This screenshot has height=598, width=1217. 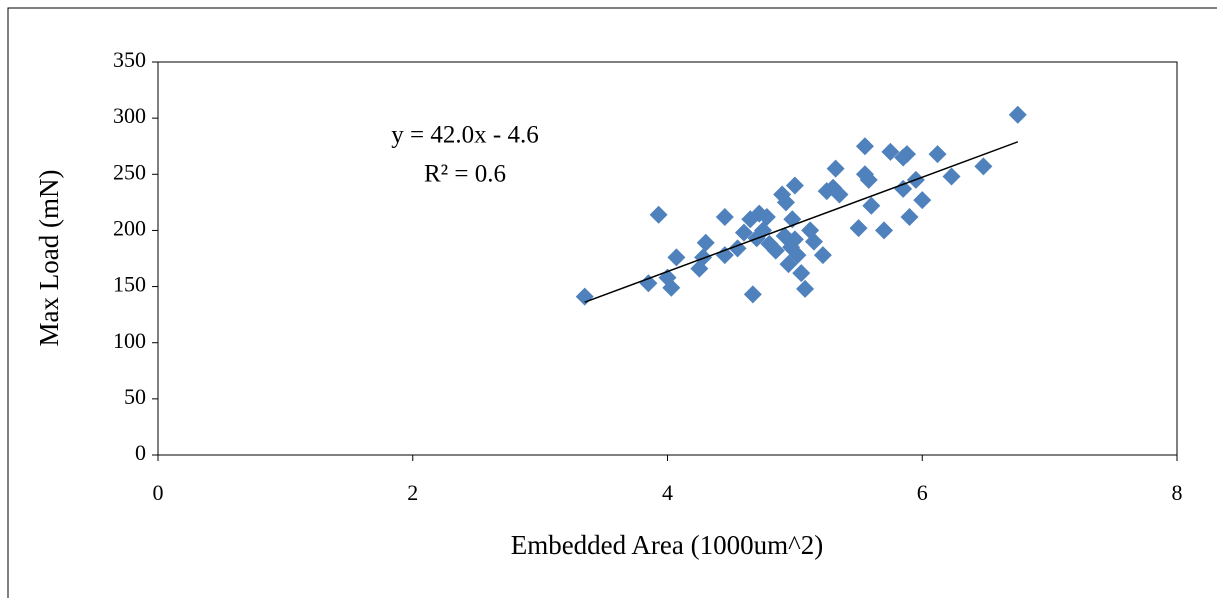 What do you see at coordinates (667, 545) in the screenshot?
I see `x-axis-title: Embedded Area (1000um^2)` at bounding box center [667, 545].